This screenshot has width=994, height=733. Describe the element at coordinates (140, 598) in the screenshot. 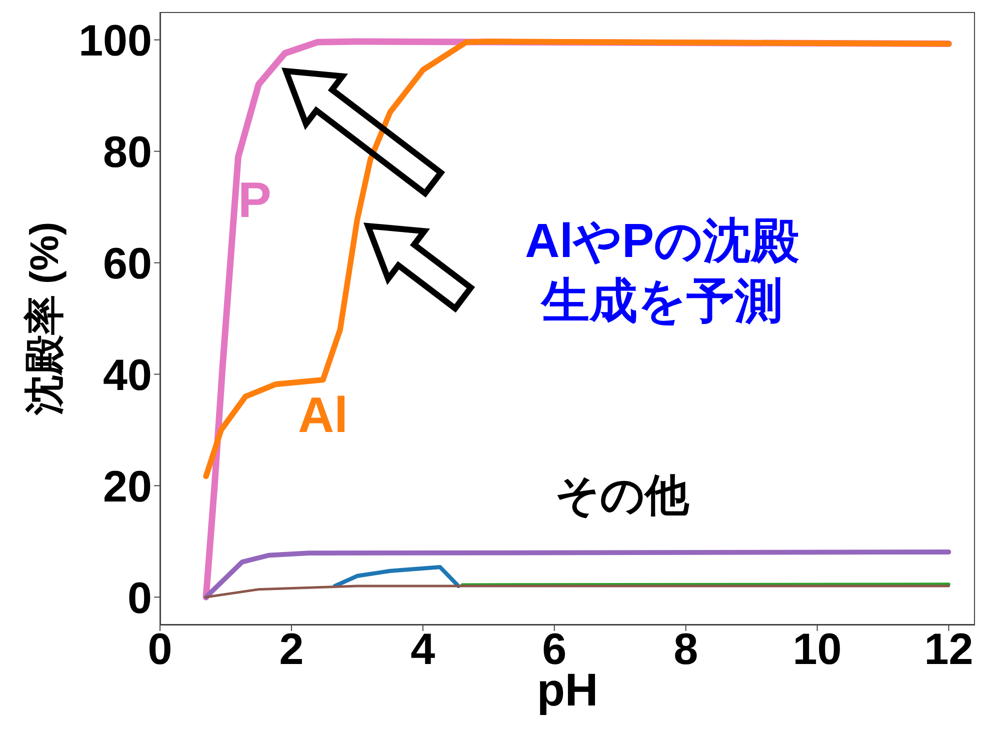

I see `y-tick-label: 0` at that location.